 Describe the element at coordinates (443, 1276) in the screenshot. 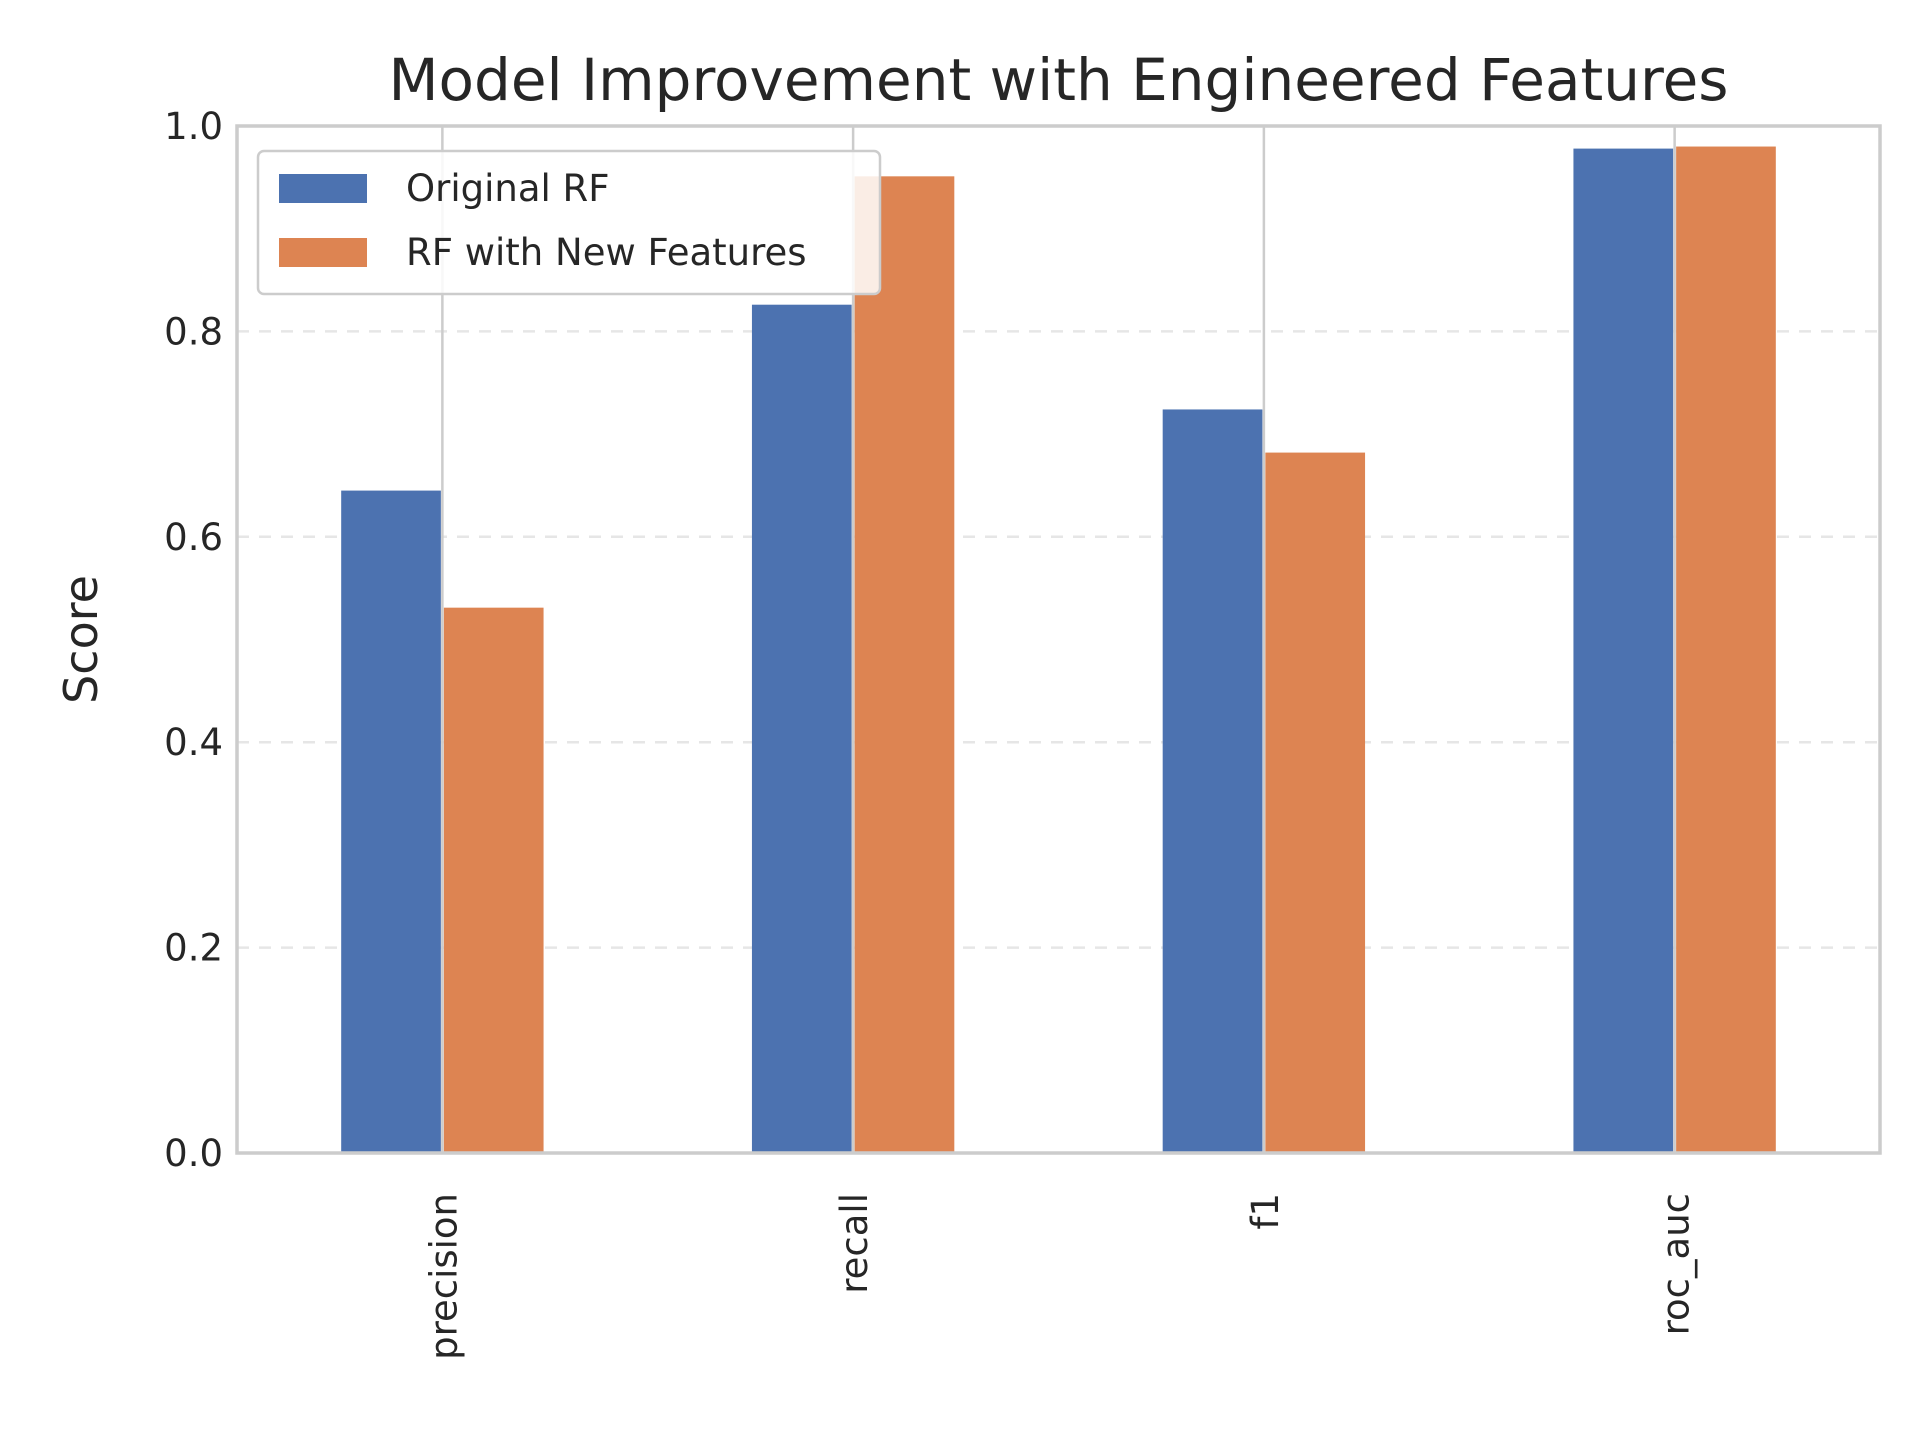

I see `x-tick-label: precision` at that location.